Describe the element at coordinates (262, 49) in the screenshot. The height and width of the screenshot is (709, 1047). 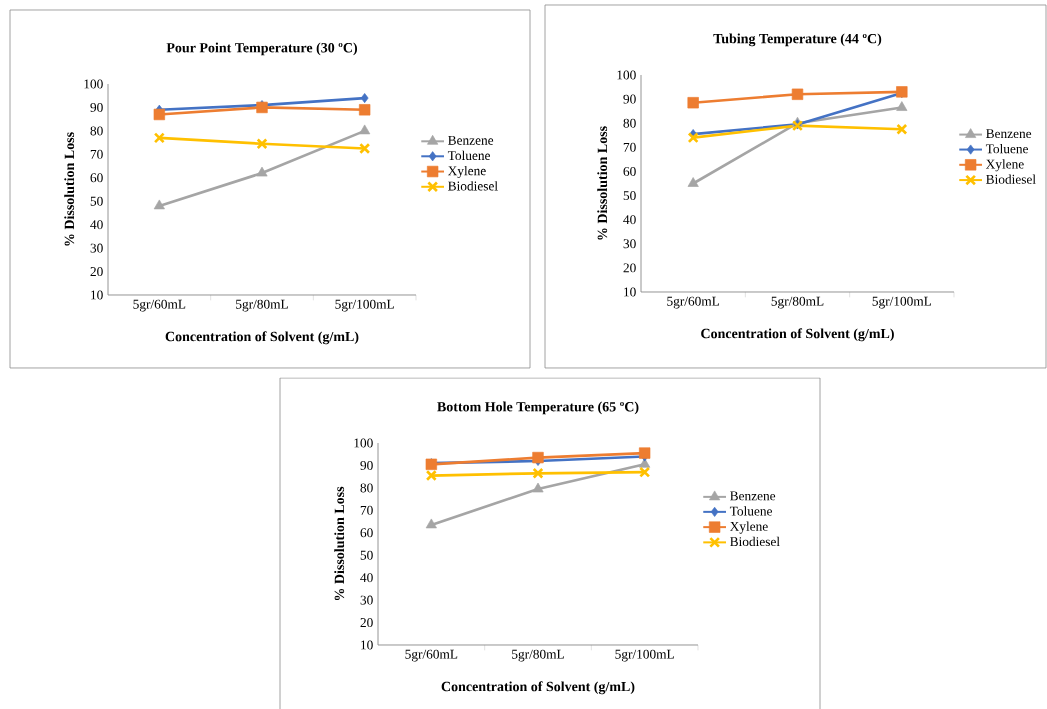
I see `chart-title: Pour Point Temperature (30 ºC)` at that location.